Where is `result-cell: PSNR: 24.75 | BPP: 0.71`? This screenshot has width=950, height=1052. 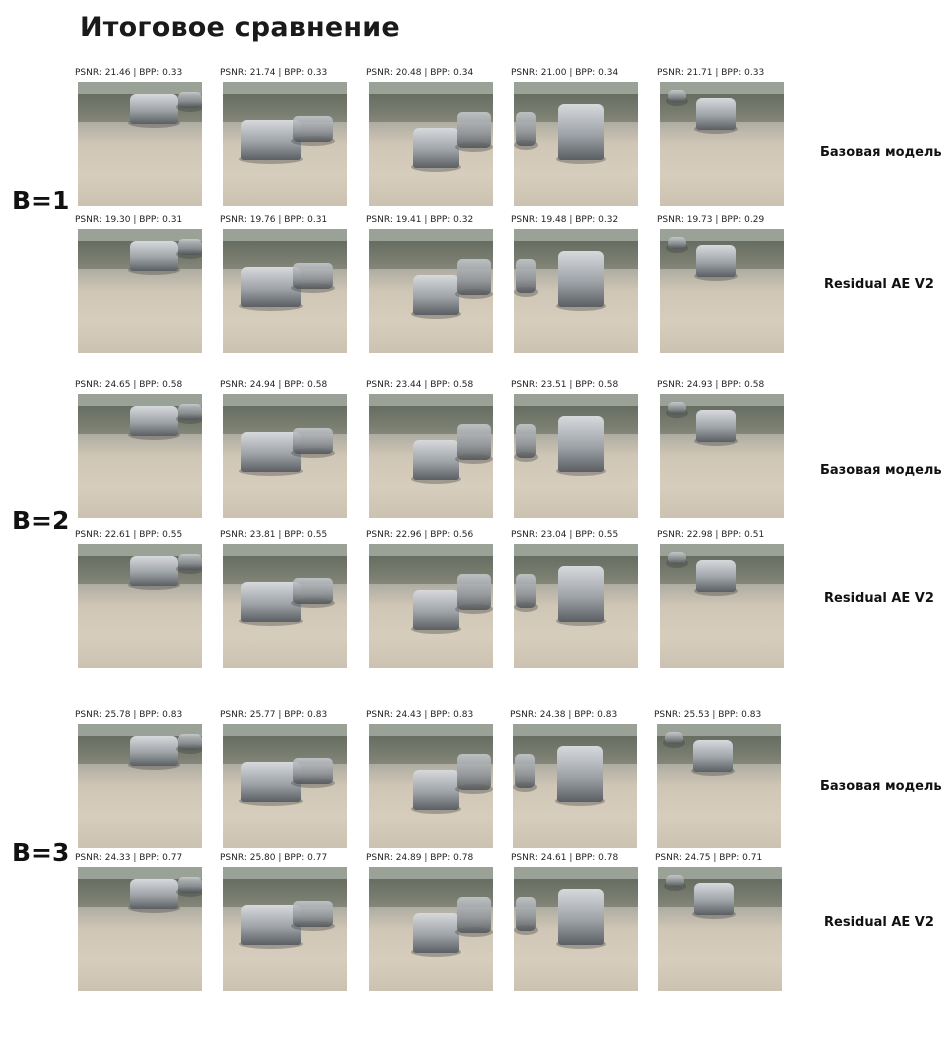 result-cell: PSNR: 24.75 | BPP: 0.71 is located at coordinates (718, 923).